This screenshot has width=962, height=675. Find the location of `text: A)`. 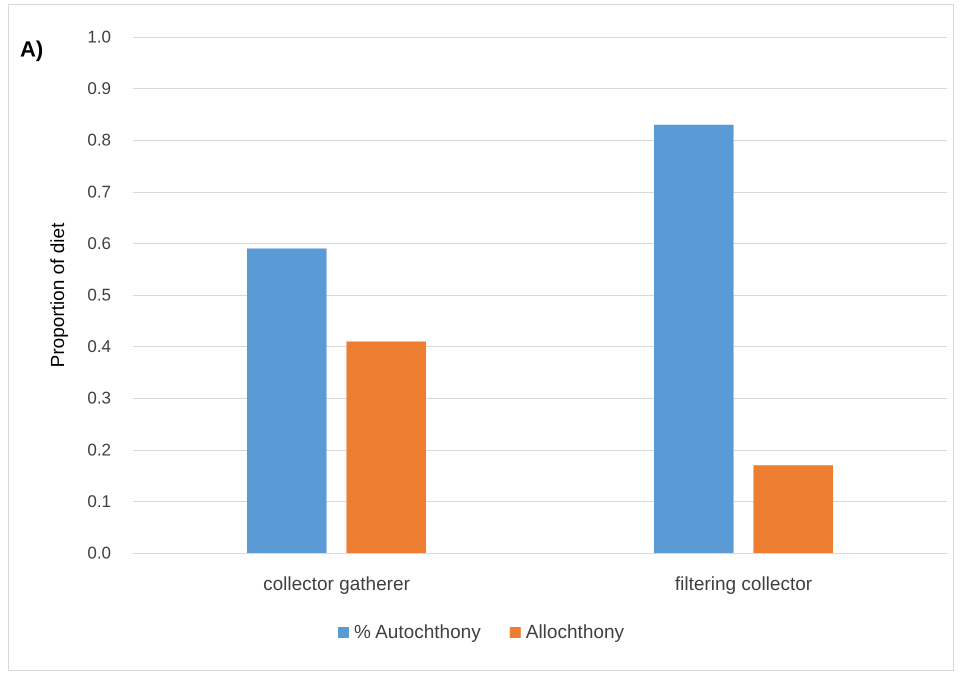

text: A) is located at coordinates (32, 49).